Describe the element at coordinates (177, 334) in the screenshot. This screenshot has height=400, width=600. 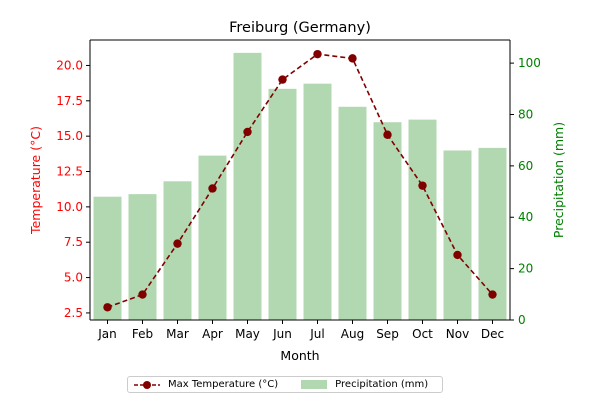
I see `x-tick-label: Mar` at that location.